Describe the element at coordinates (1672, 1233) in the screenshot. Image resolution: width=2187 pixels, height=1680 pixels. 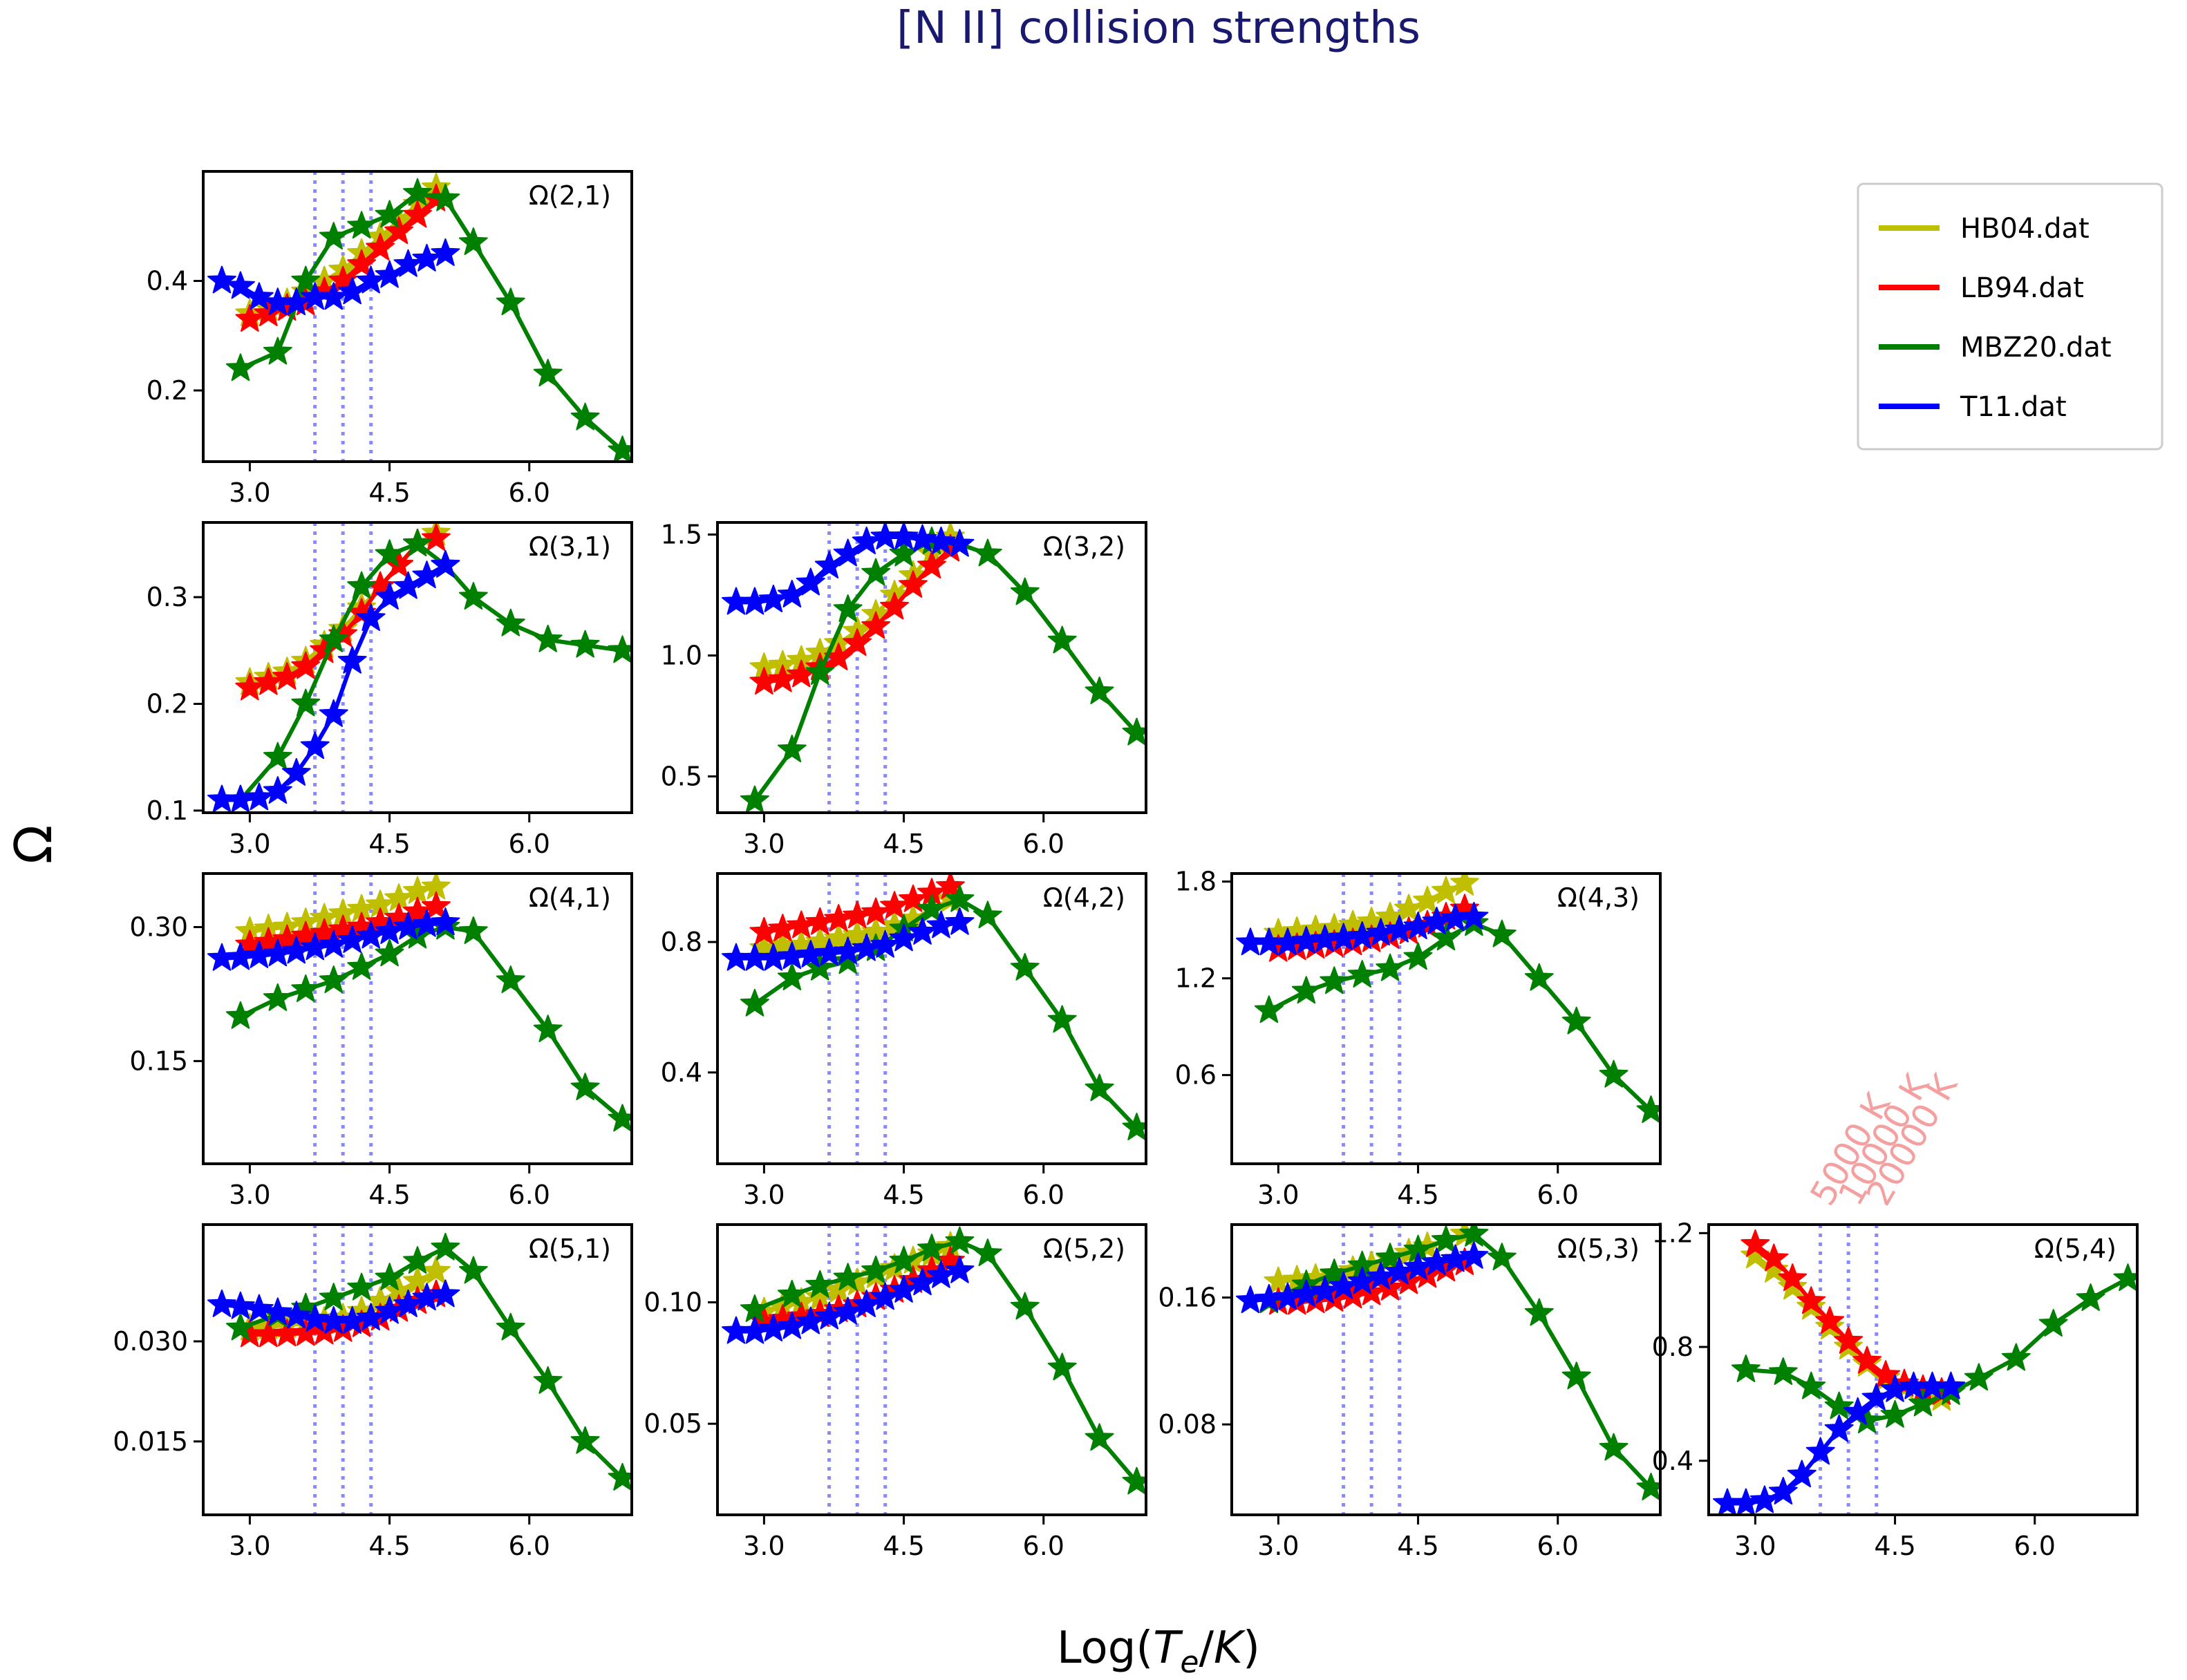
I see `y-tick-label: 1.2` at that location.